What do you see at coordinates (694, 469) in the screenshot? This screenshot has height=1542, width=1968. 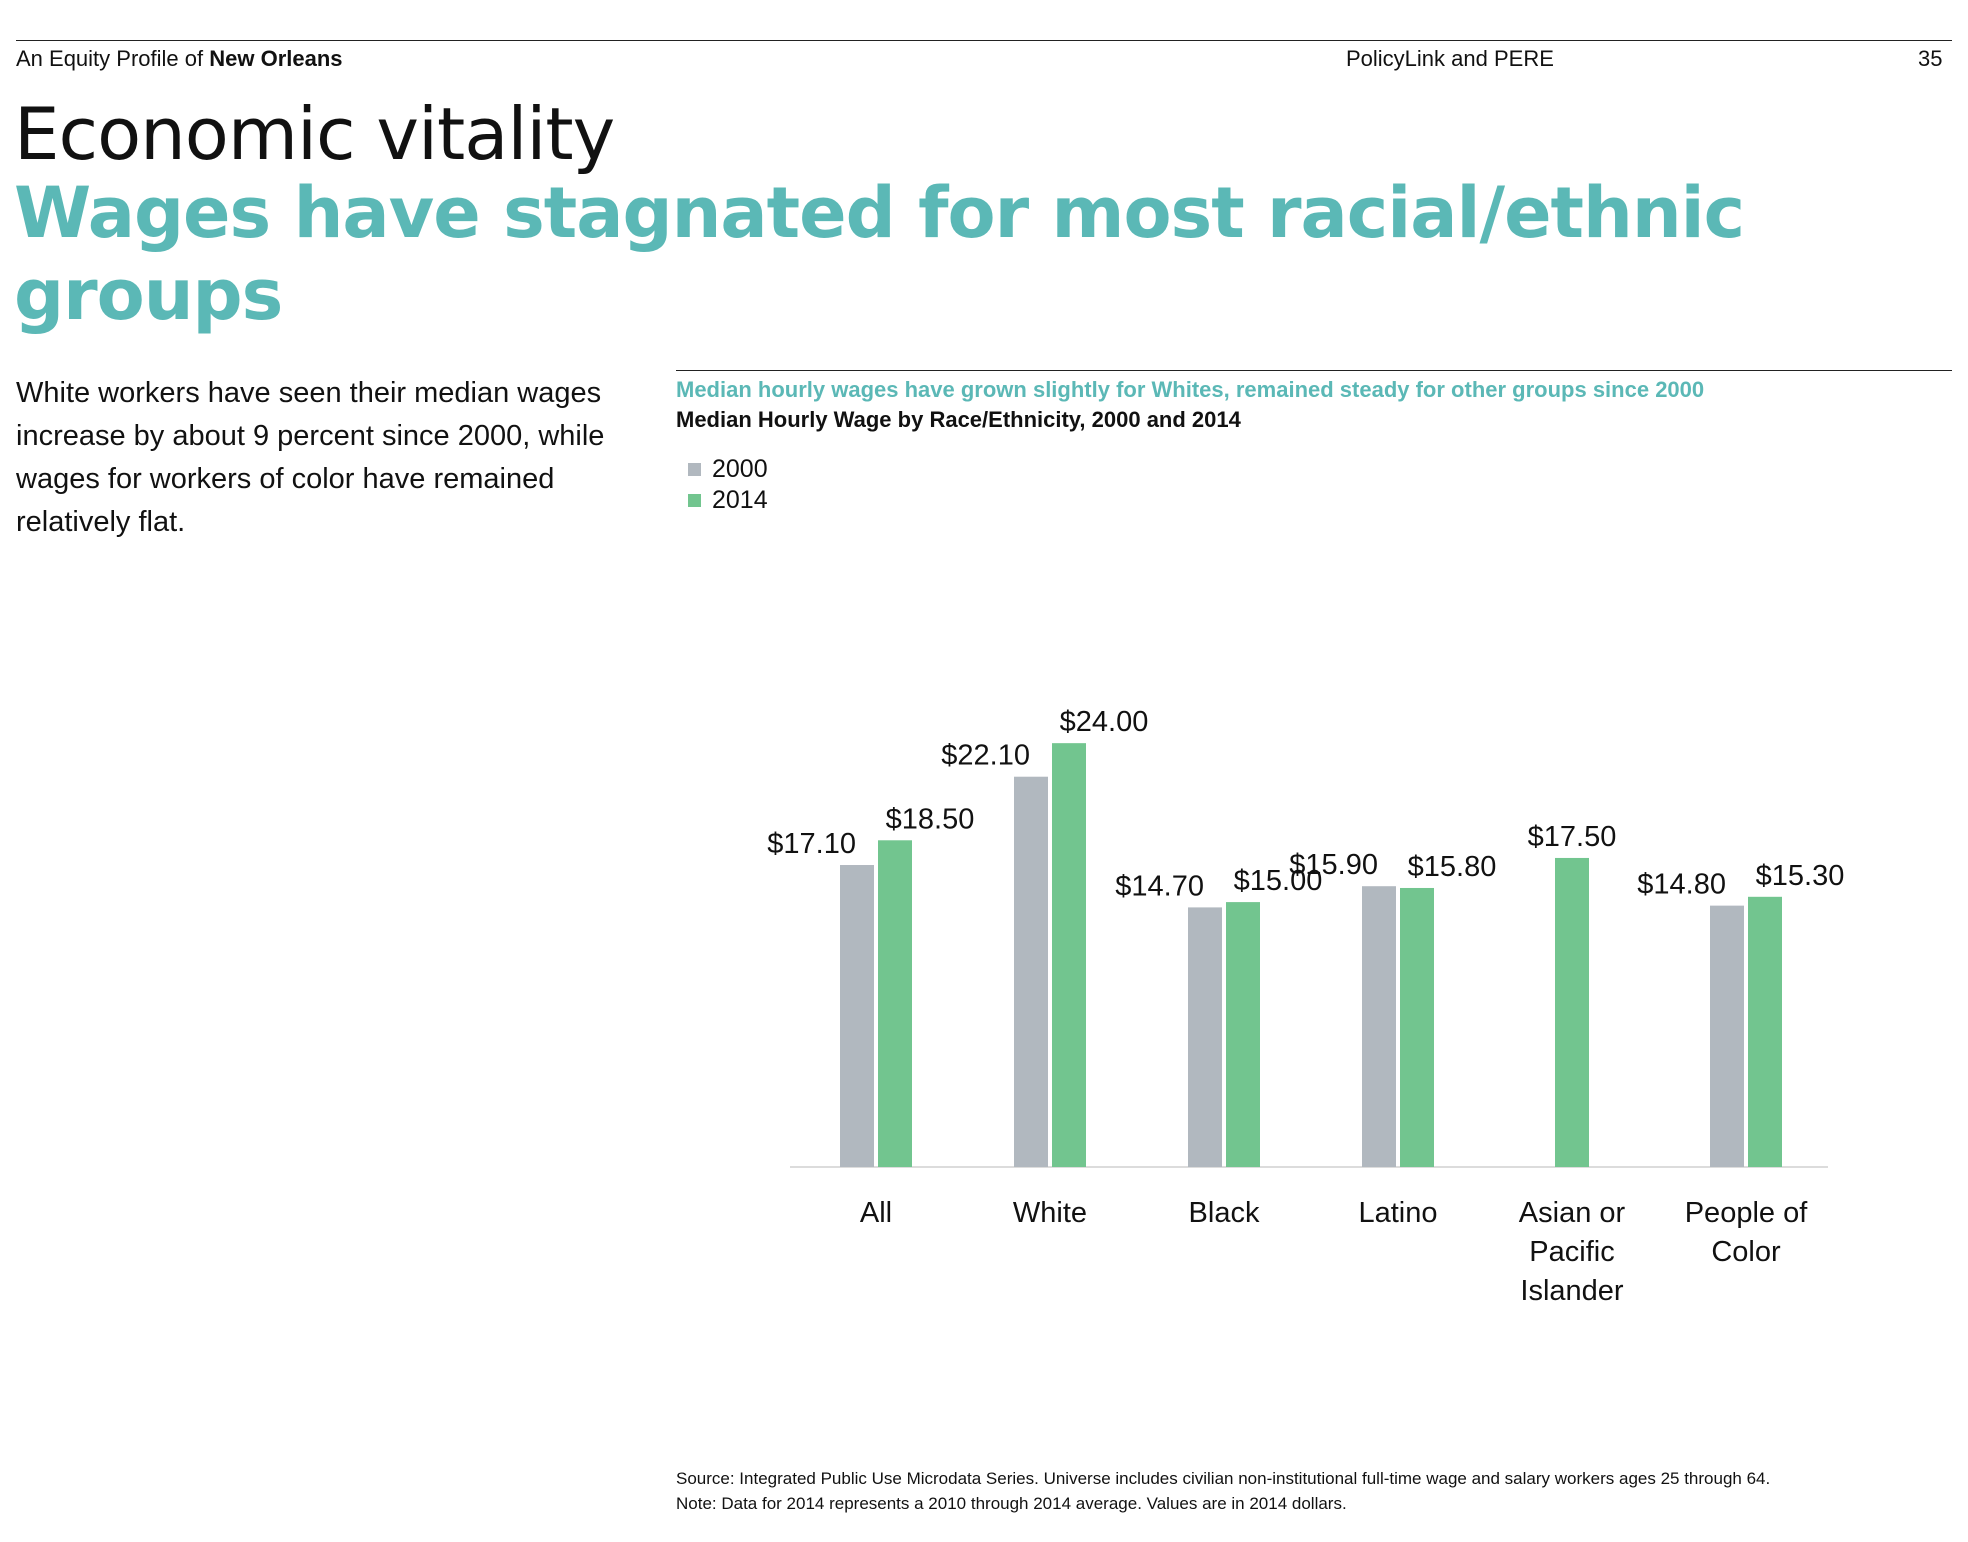 I see `legend-swatch-2000` at bounding box center [694, 469].